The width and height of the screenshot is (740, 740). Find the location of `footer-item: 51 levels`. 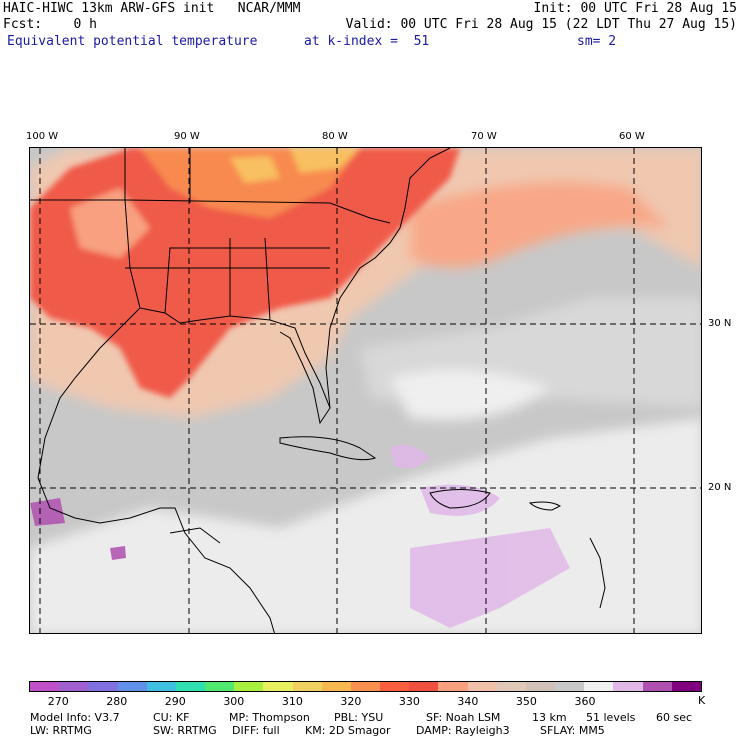

footer-item: 51 levels is located at coordinates (611, 717).